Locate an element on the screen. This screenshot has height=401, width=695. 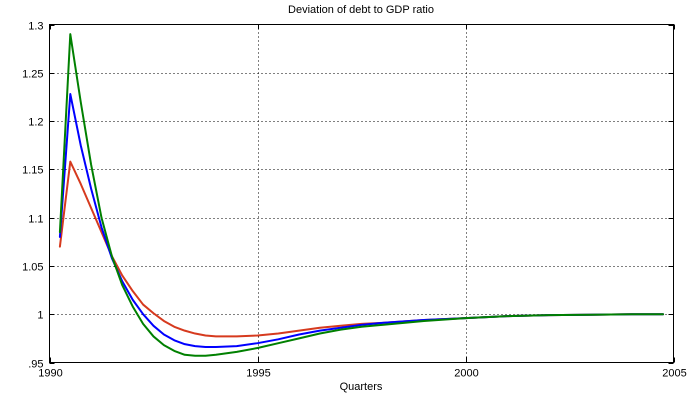
x-tick-label: 1995 is located at coordinates (258, 374).